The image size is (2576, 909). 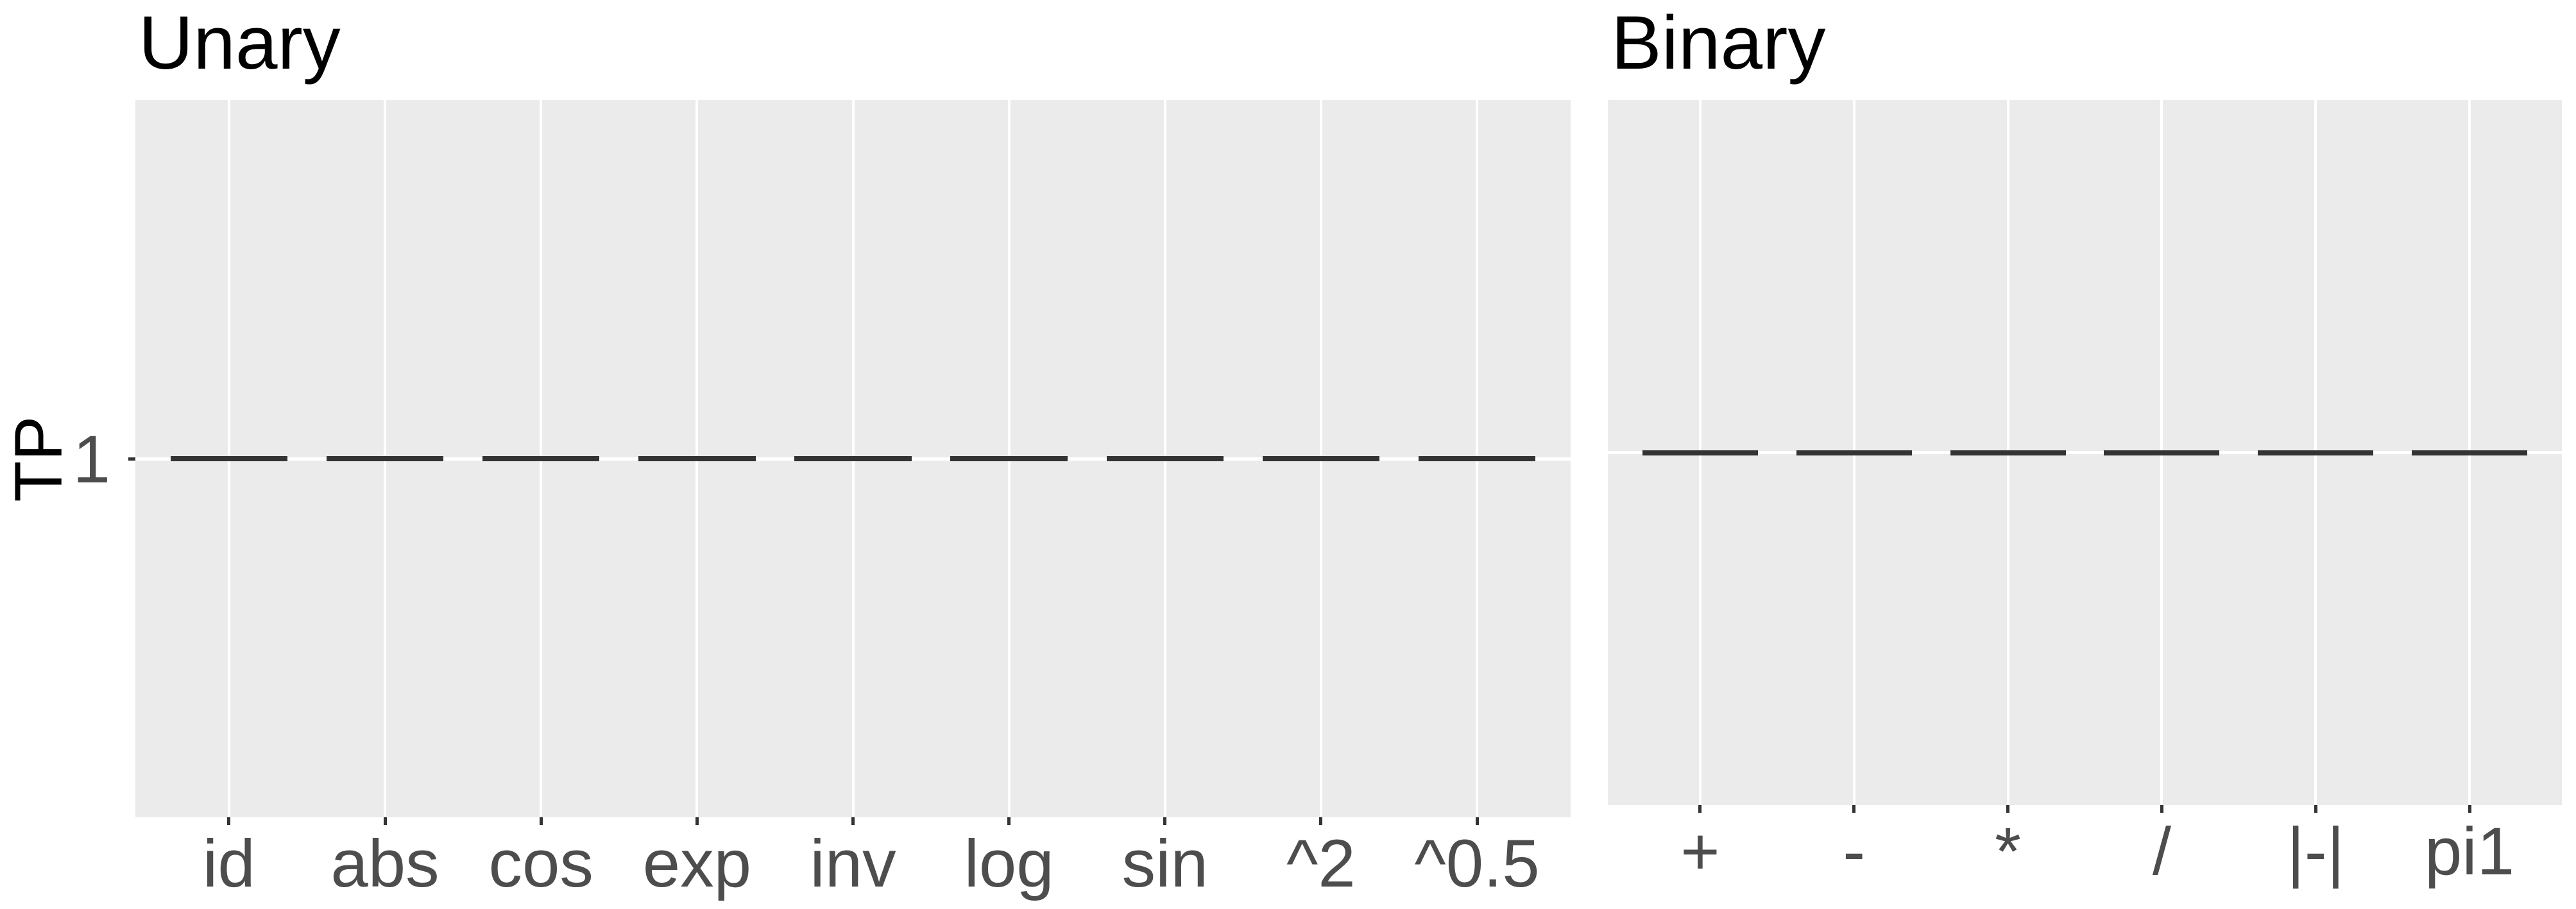 I want to click on x-tick-label: inv, so click(x=853, y=863).